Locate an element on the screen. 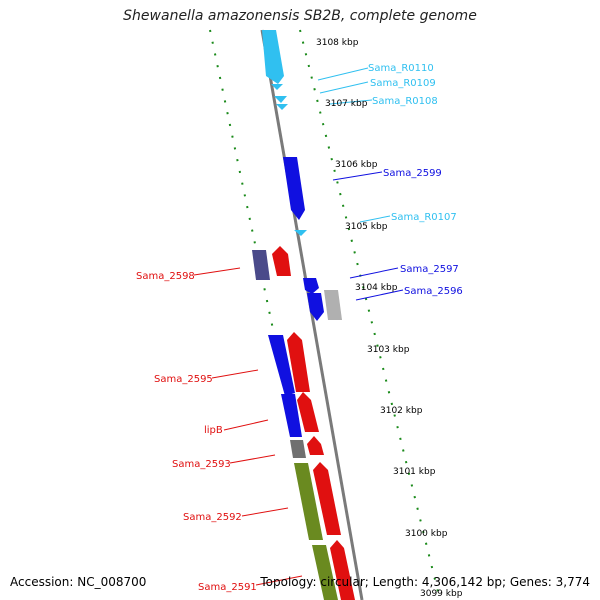 The height and width of the screenshot is (600, 600). tick-label: 3104 kbp is located at coordinates (376, 288).